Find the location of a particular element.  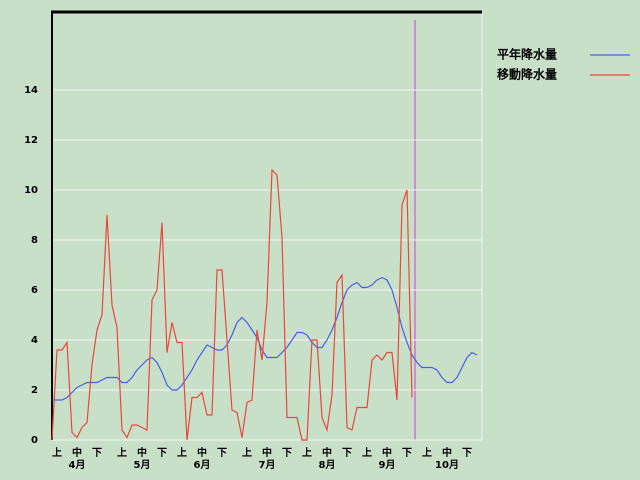

month-label: 6月 is located at coordinates (202, 465).